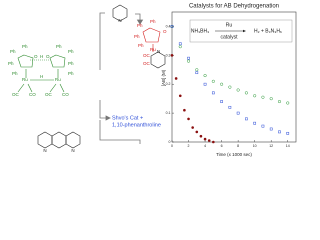 The width and height of the screenshot is (320, 240). I want to click on pyridine, so click(120, 13).